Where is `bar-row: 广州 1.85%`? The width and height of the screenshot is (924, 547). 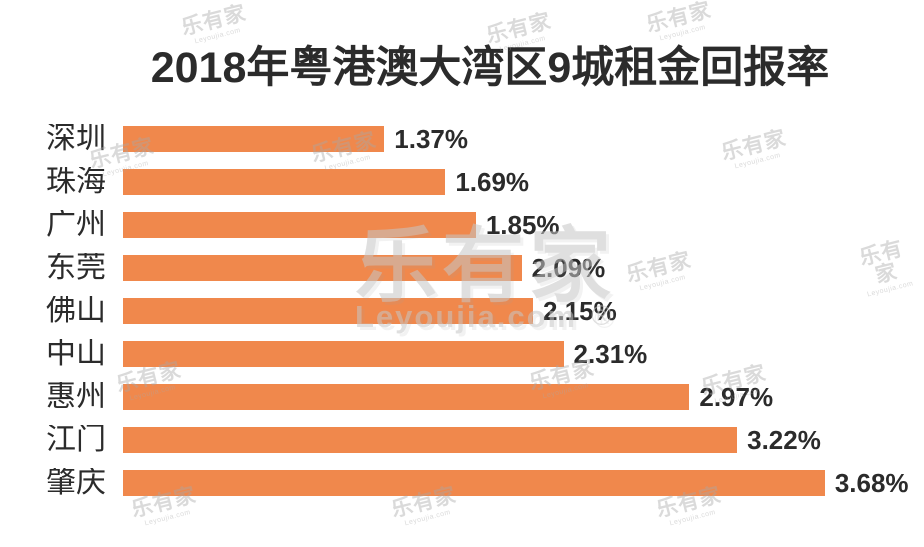
bar-row: 广州 1.85% is located at coordinates (462, 224).